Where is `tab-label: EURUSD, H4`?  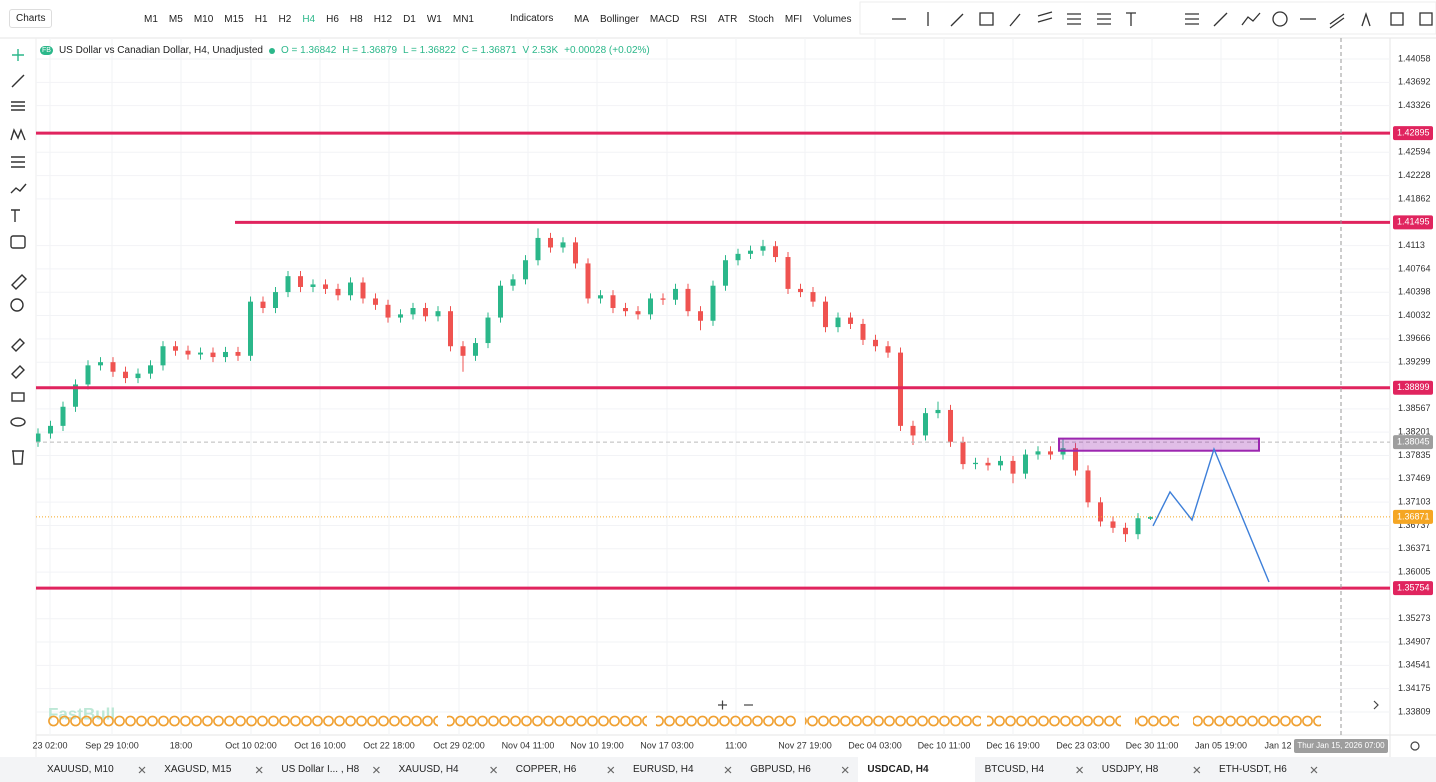
tab-label: EURUSD, H4 is located at coordinates (663, 769).